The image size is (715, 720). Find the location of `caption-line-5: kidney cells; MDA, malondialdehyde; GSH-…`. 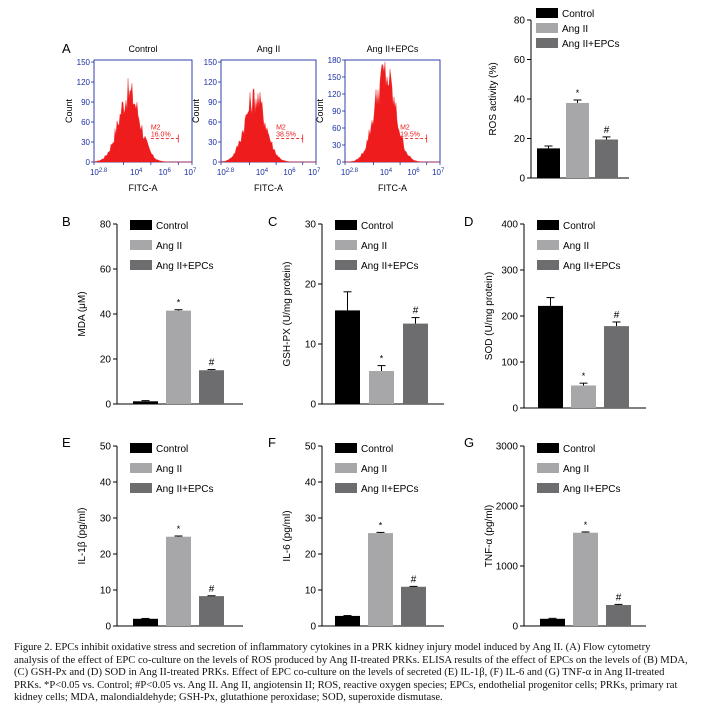

caption-line-5: kidney cells; MDA, malondialdehyde; GSH-… is located at coordinates (228, 698).